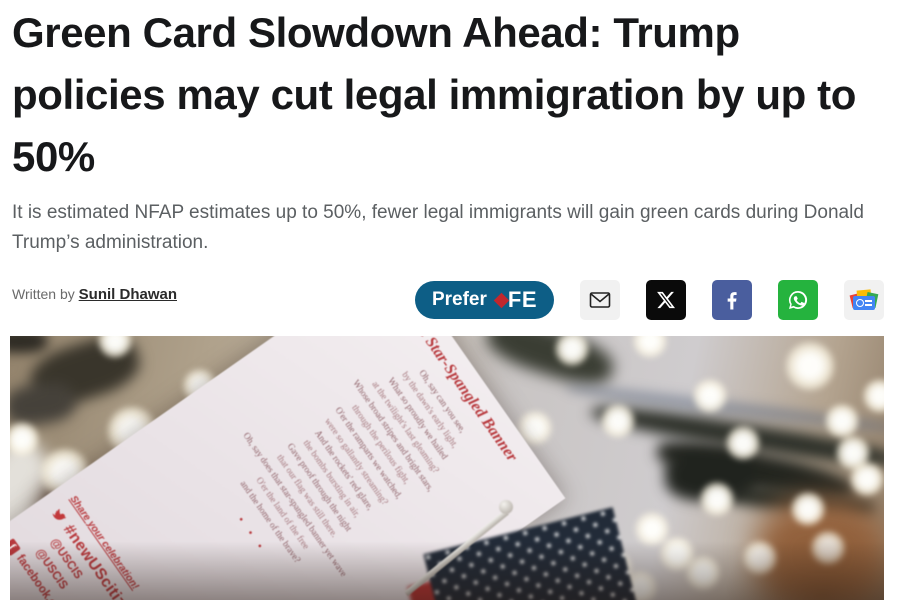 This screenshot has height=600, width=900. I want to click on byline: Written by Sunil Dhawan, so click(94, 294).